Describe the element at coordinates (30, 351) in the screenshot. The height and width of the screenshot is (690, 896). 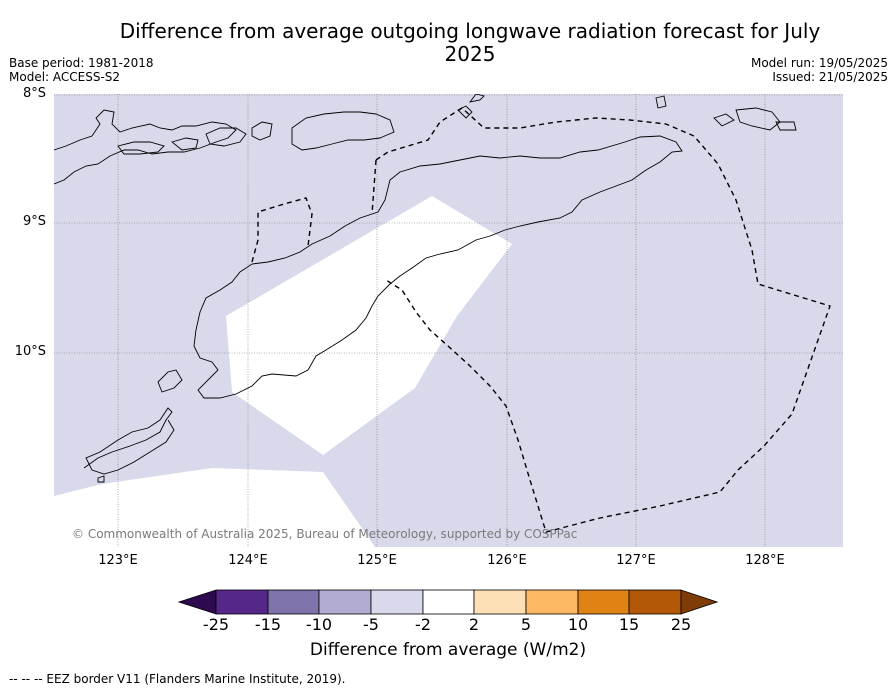
I see `lat-label-10s: 10°S` at that location.